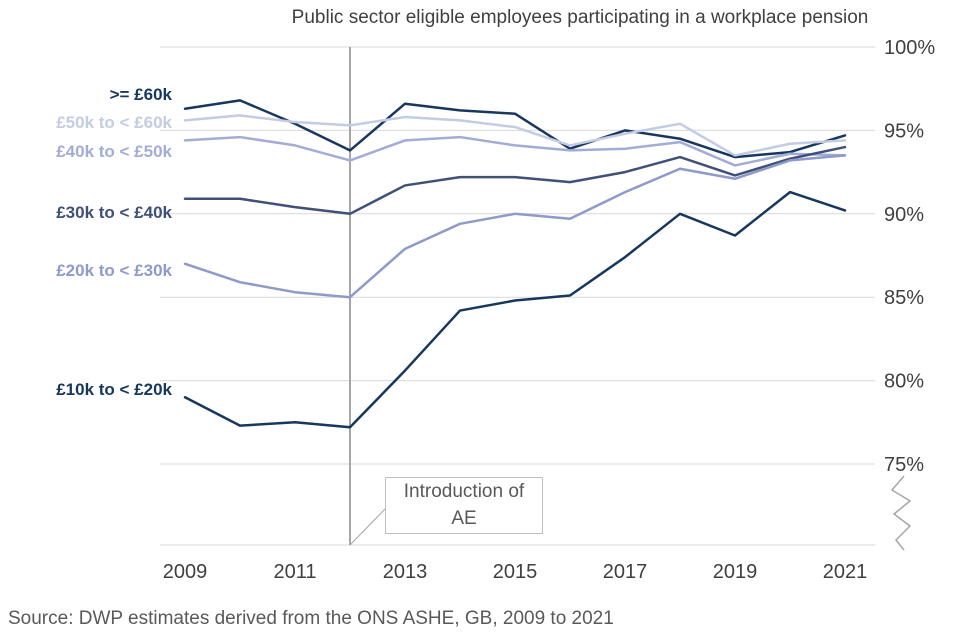 This screenshot has width=960, height=640. What do you see at coordinates (904, 382) in the screenshot?
I see `svg-text: 80%` at bounding box center [904, 382].